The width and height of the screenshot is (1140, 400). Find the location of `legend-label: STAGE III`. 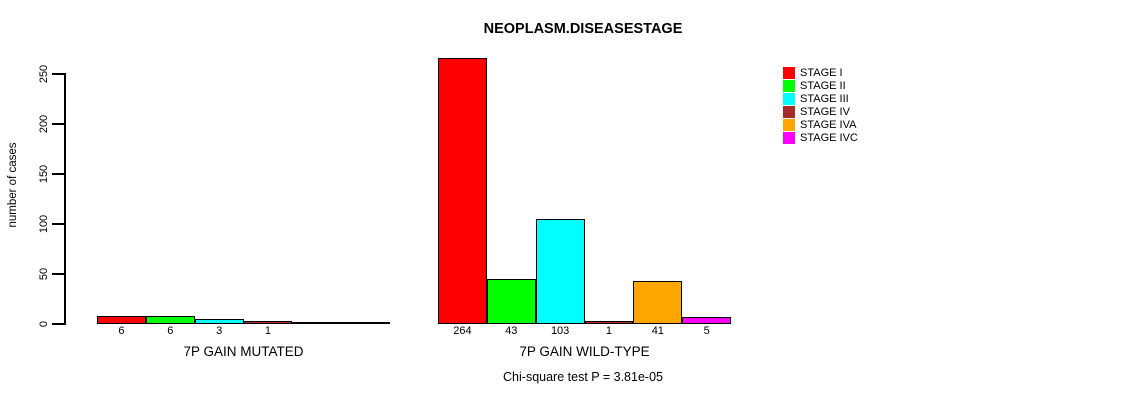

legend-label: STAGE III is located at coordinates (824, 99).